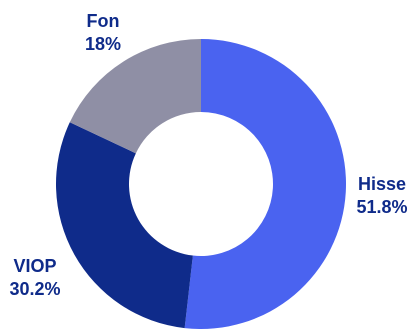  I want to click on slice-value-viop: 30.2%, so click(34, 289).